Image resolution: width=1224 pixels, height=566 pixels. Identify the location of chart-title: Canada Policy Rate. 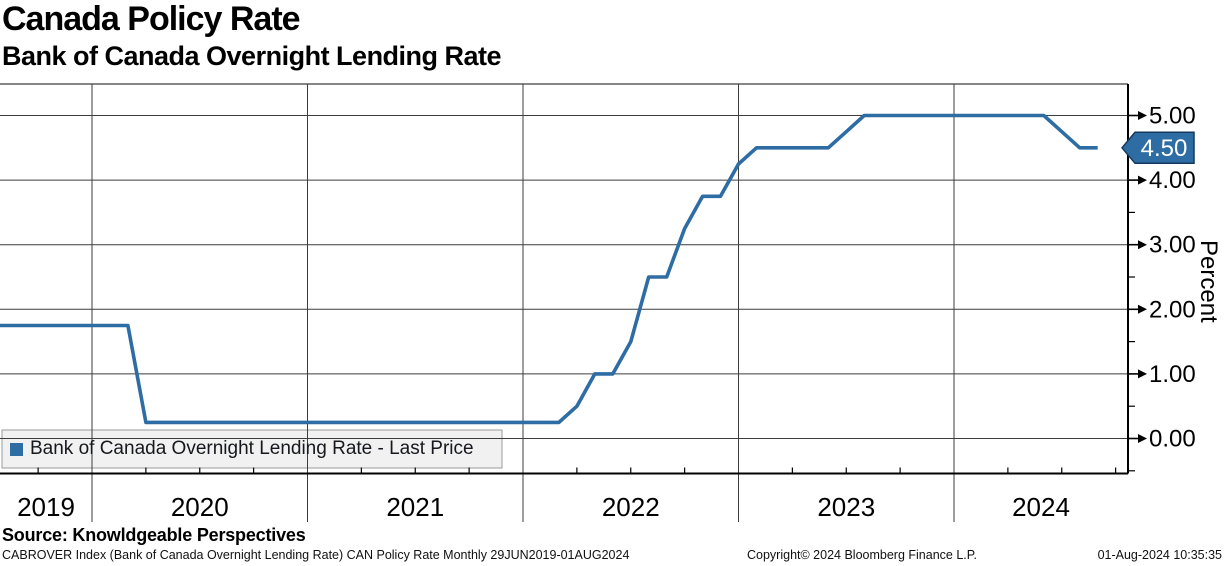
(151, 19).